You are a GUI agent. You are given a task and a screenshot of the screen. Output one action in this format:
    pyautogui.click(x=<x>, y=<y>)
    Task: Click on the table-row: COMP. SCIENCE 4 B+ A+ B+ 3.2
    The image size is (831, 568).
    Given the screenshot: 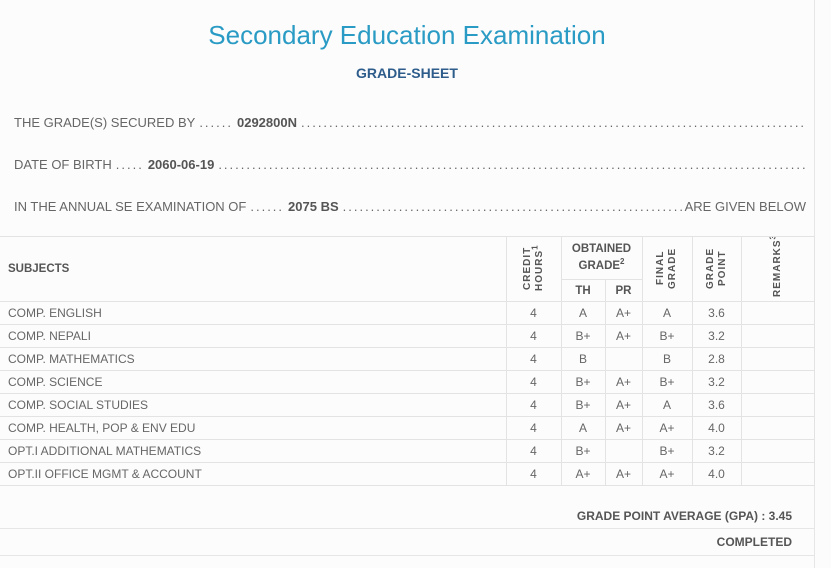 What is the action you would take?
    pyautogui.click(x=407, y=382)
    